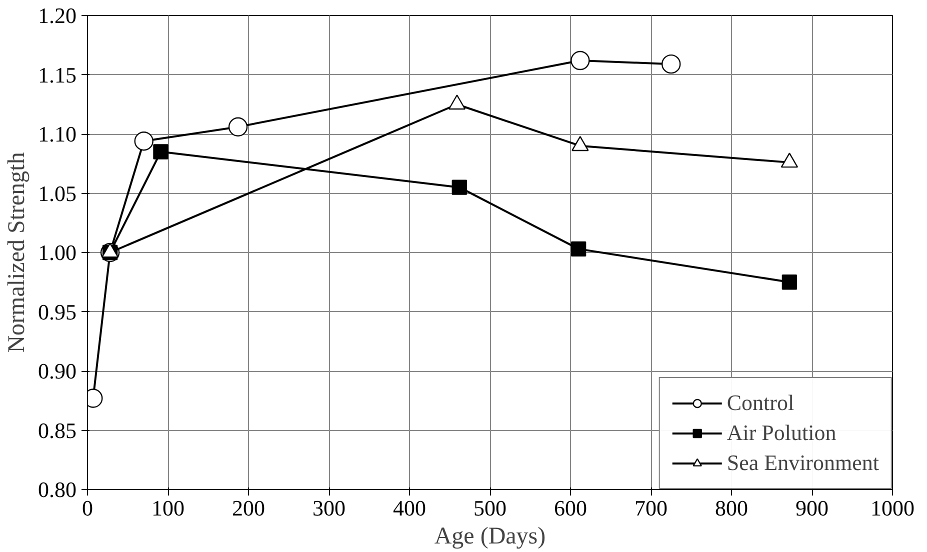  What do you see at coordinates (57, 252) in the screenshot?
I see `y-tick-label: 1.00` at bounding box center [57, 252].